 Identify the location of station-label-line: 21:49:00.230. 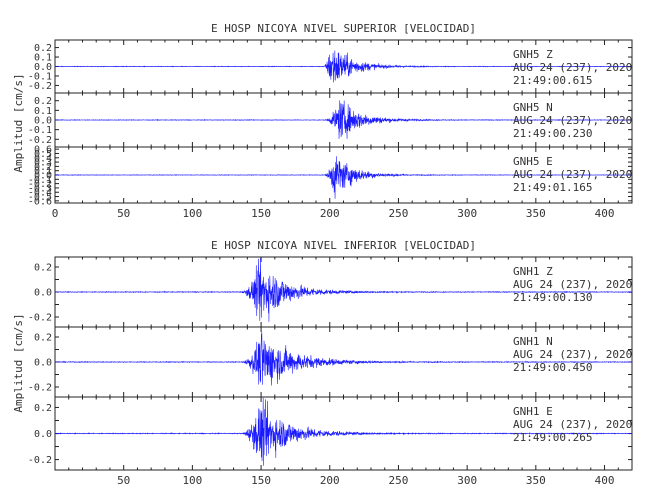
(552, 133).